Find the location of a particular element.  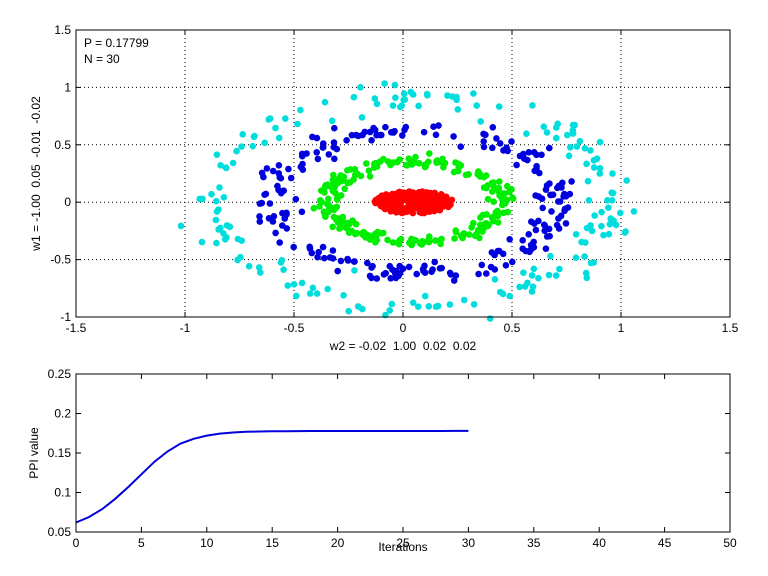

line-x-tick-label: 15 is located at coordinates (273, 543).